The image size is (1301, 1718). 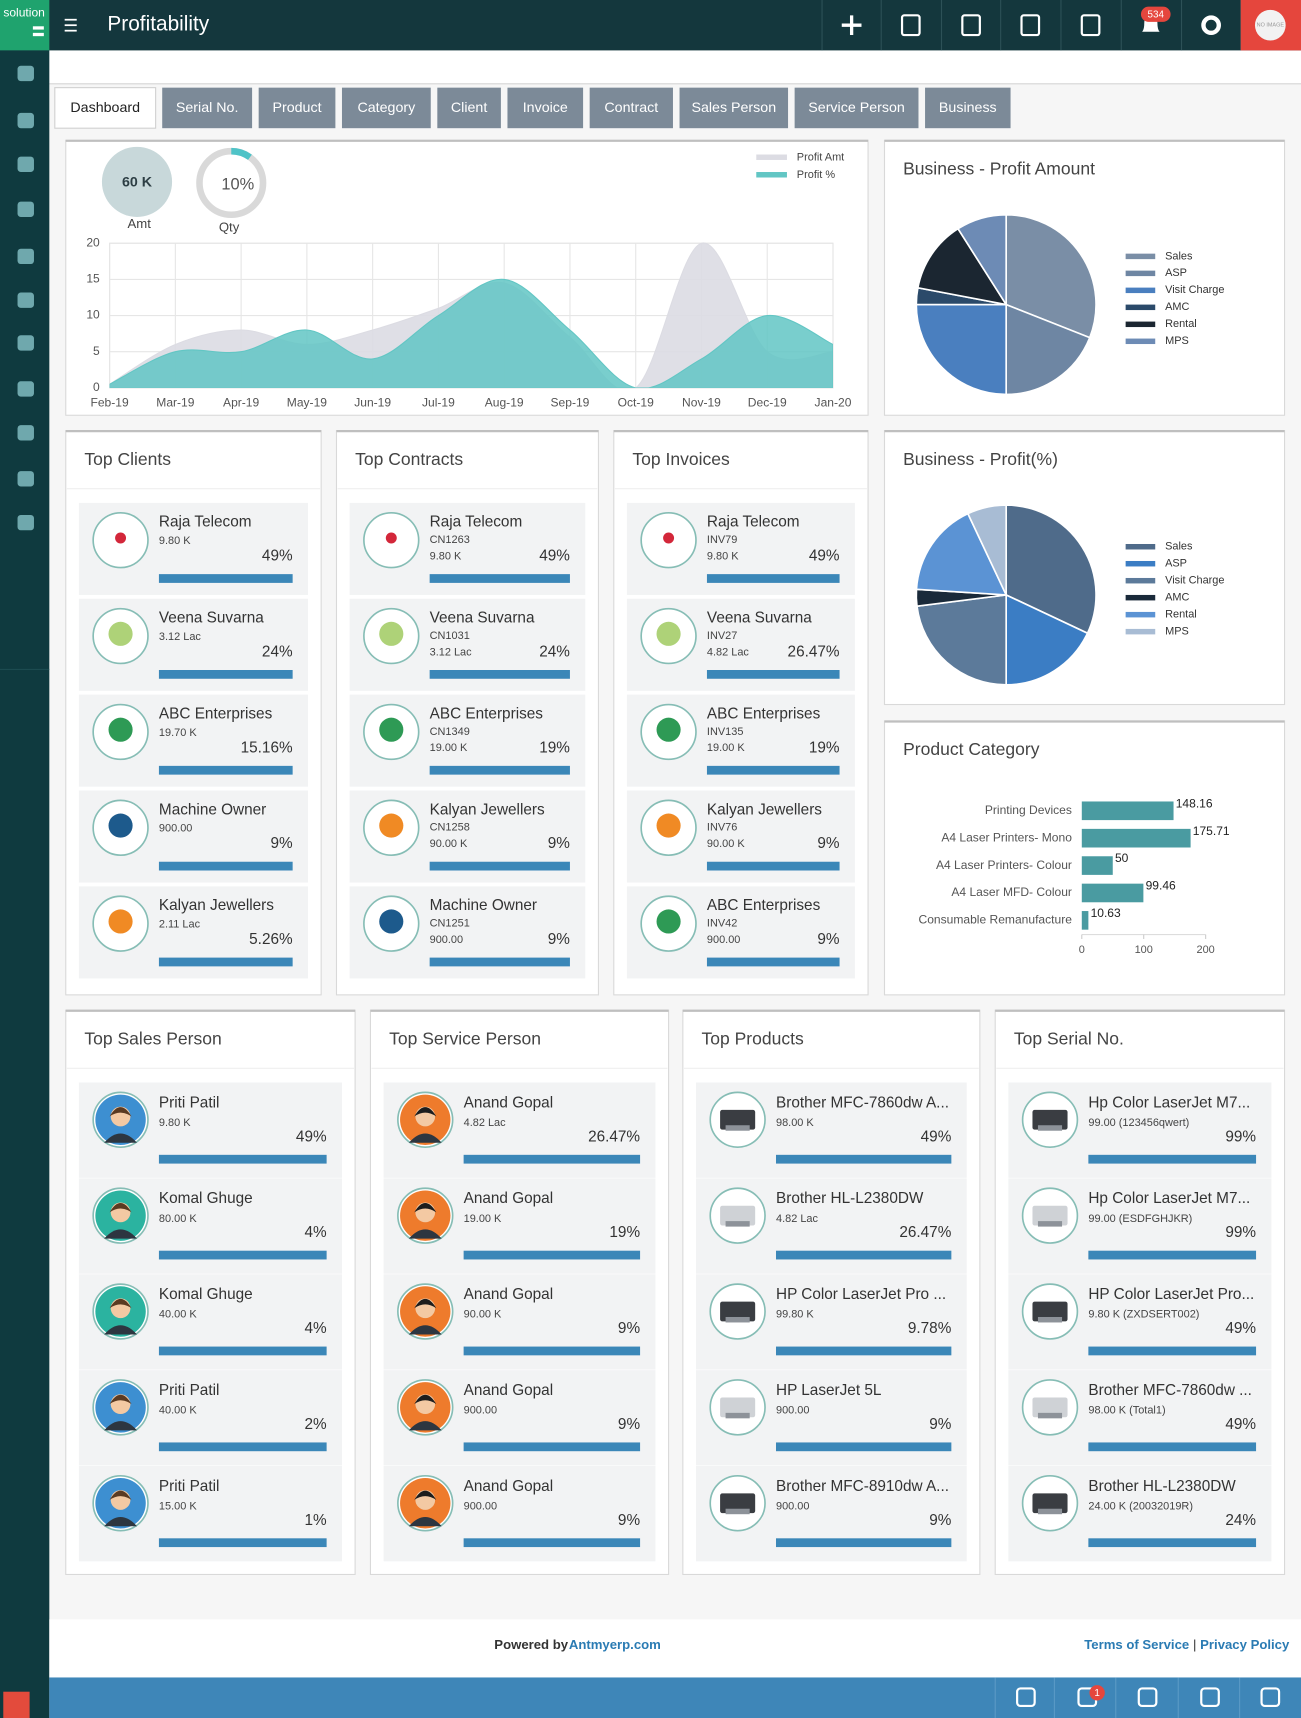 I want to click on footer-link: Antmyerp.com, so click(x=615, y=1644).